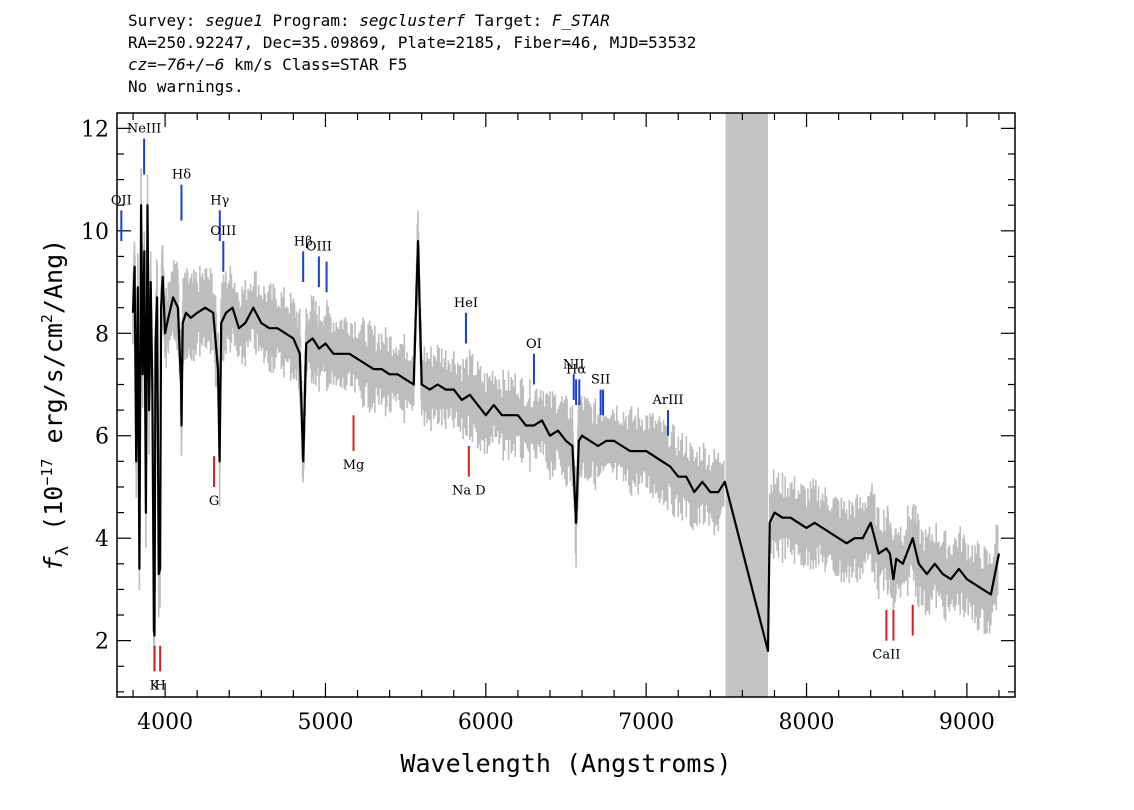  I want to click on spectral-line-label: HeI, so click(466, 303).